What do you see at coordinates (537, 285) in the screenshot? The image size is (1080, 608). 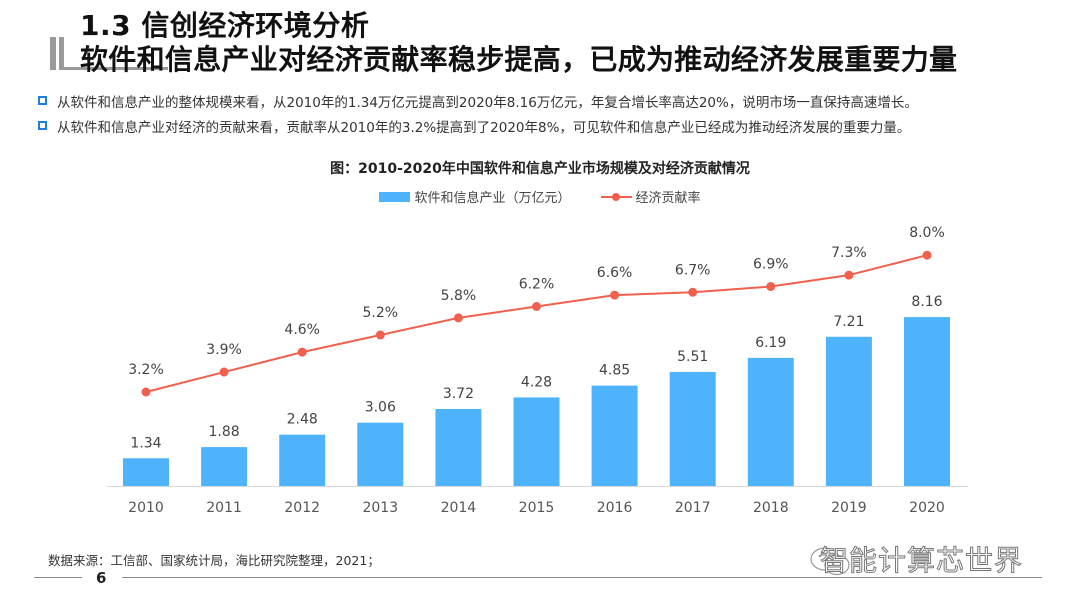 I see `line-value-label: 6.2%` at bounding box center [537, 285].